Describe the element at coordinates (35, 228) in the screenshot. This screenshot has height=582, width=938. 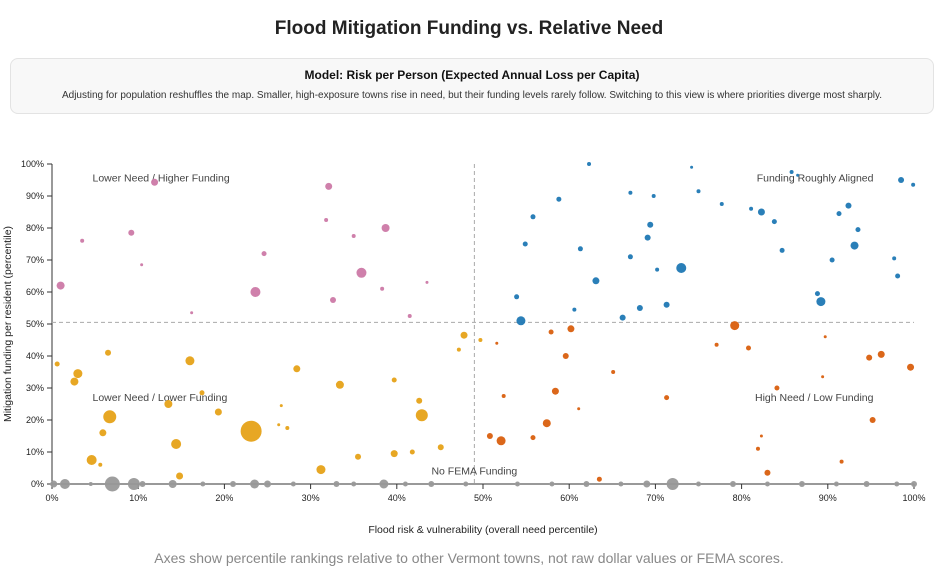
I see `y-tick-label: 80%` at that location.